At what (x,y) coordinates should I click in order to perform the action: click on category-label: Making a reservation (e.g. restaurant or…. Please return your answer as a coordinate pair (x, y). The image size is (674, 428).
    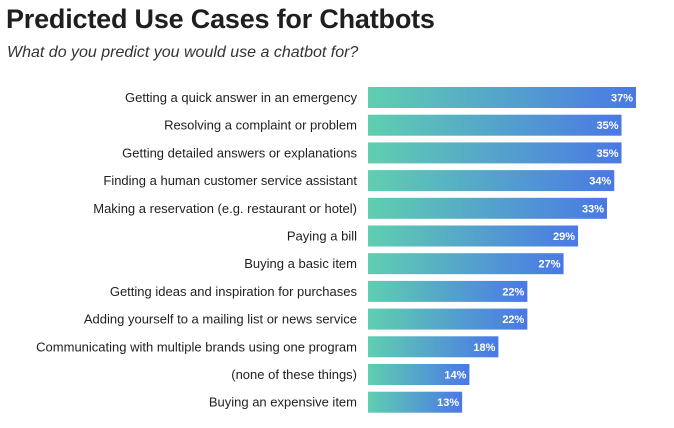
    Looking at the image, I should click on (225, 208).